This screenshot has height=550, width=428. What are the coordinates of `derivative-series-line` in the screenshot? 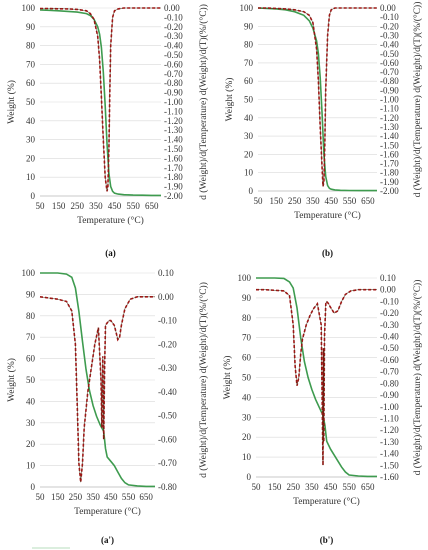 It's located at (100, 99).